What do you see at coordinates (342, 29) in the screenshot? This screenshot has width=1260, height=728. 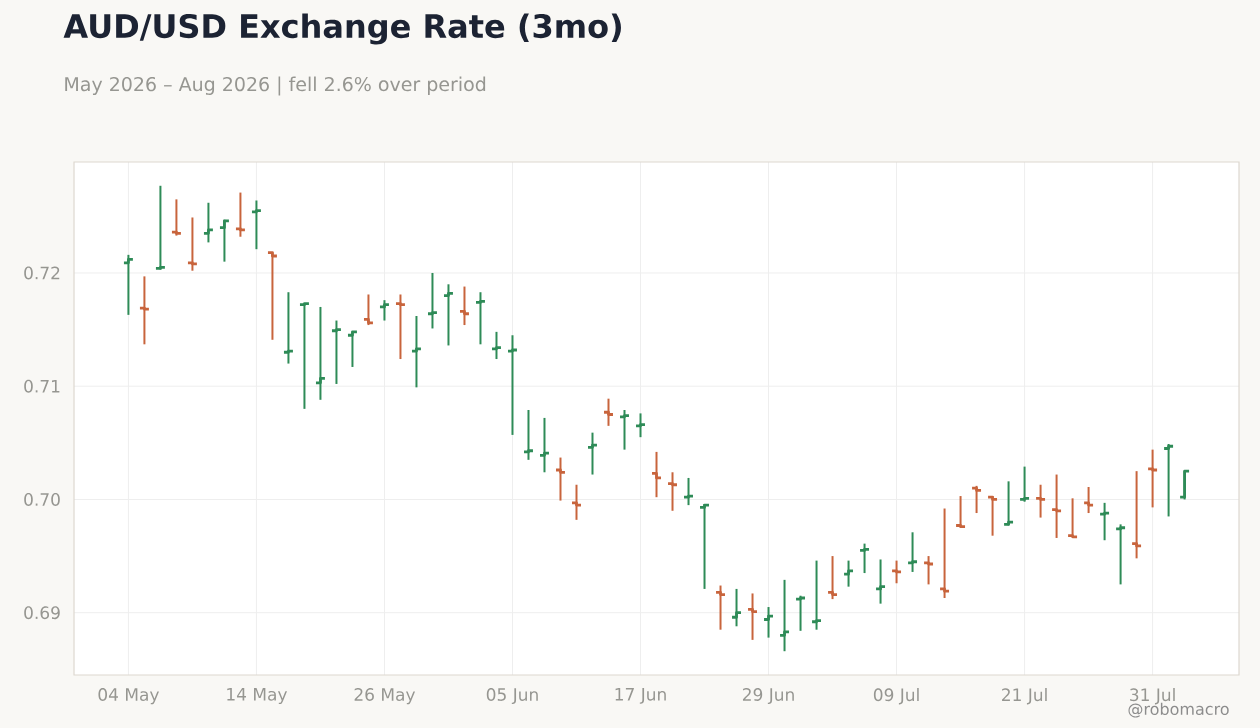 I see `chart-title: AUD/USD Exchange Rate (3mo)` at bounding box center [342, 29].